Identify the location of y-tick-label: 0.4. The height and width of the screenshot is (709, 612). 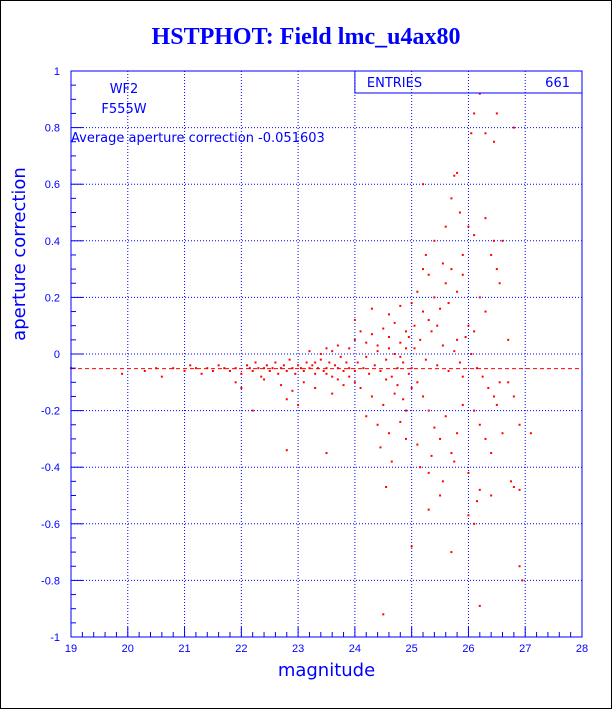
(52, 242).